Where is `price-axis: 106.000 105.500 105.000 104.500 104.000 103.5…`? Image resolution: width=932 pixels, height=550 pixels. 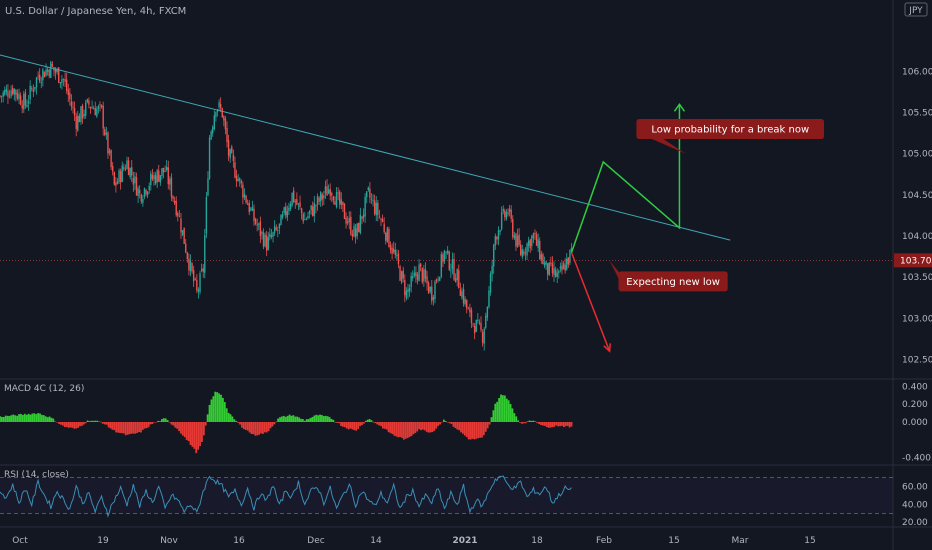 price-axis: 106.000 105.500 105.000 104.500 104.000 103.5… is located at coordinates (913, 216).